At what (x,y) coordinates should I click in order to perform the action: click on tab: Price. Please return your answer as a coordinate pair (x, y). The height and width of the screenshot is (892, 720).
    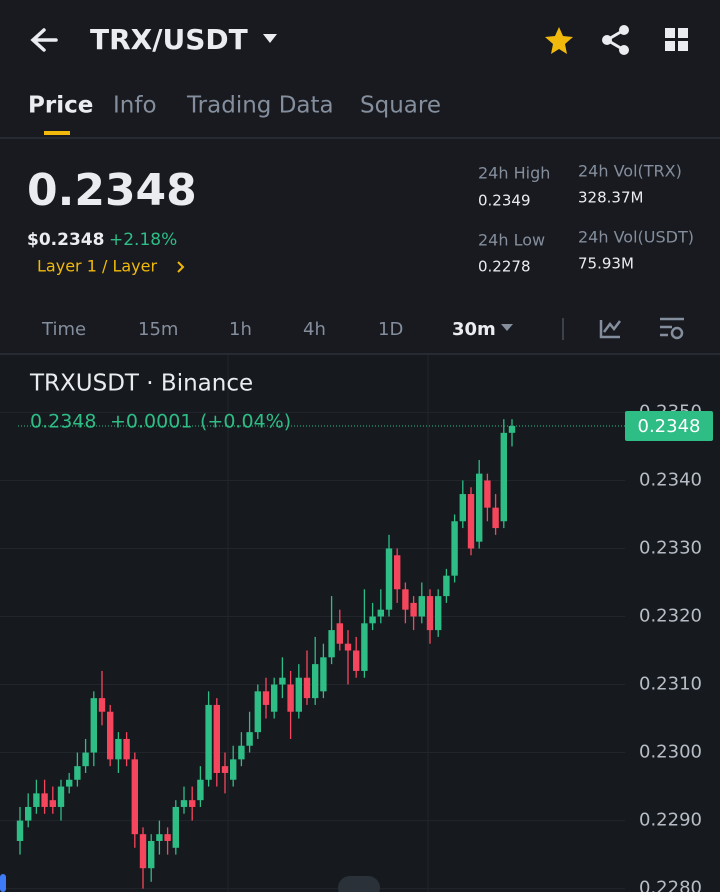
    Looking at the image, I should click on (60, 106).